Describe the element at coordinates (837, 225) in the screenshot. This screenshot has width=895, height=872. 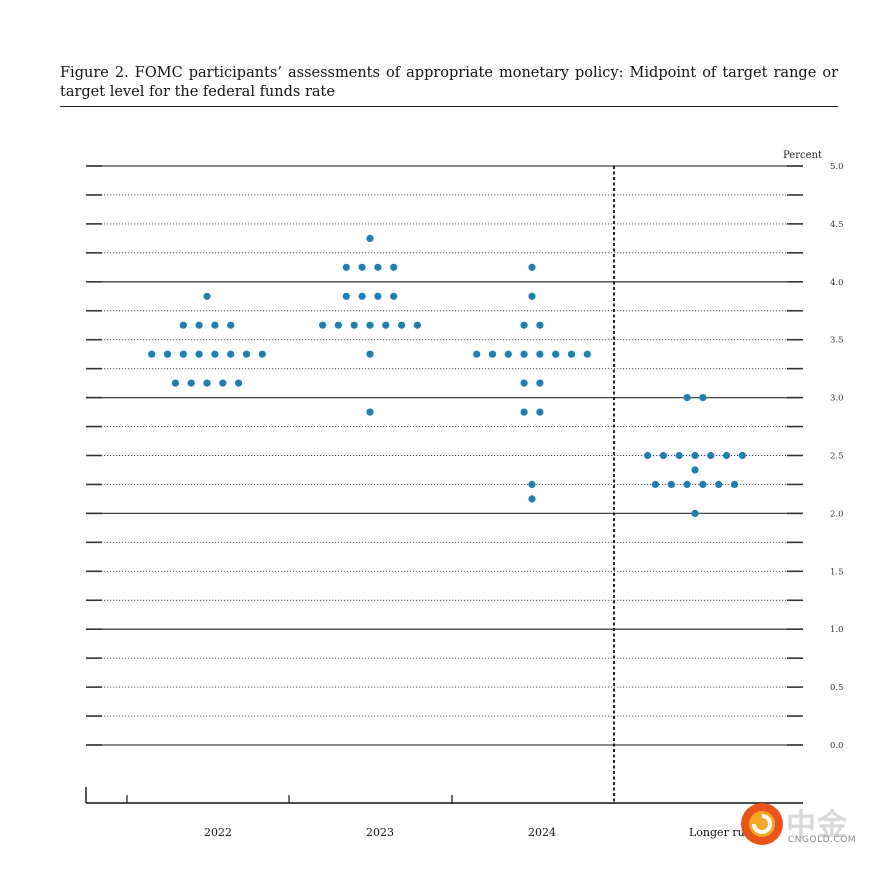
I see `y-tick-label: 4.5` at that location.